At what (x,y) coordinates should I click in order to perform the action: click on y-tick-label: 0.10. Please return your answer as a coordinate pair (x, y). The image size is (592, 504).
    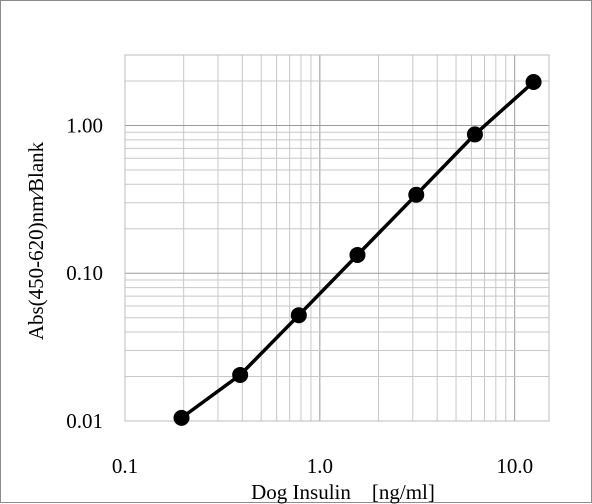
    Looking at the image, I should click on (84, 273).